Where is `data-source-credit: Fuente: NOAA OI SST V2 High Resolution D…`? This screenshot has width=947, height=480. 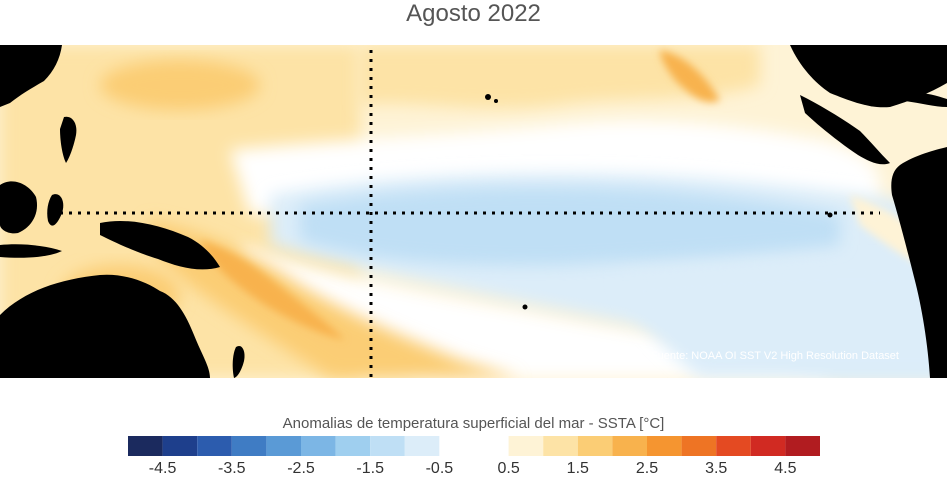 data-source-credit: Fuente: NOAA OI SST V2 High Resolution D… is located at coordinates (774, 356).